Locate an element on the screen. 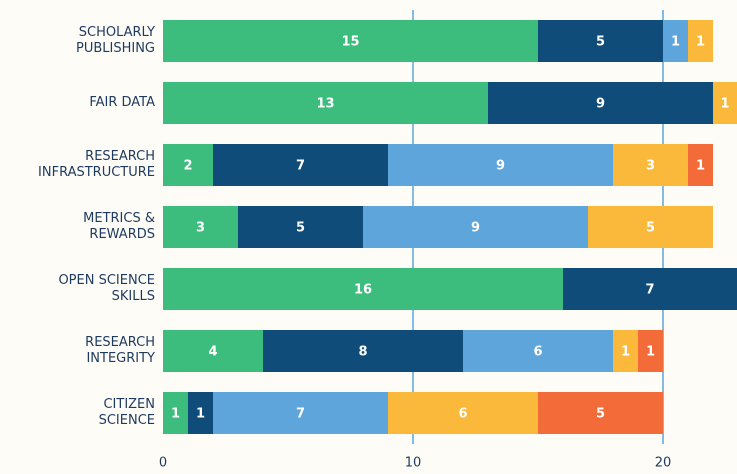  value-label: 8 is located at coordinates (362, 352).